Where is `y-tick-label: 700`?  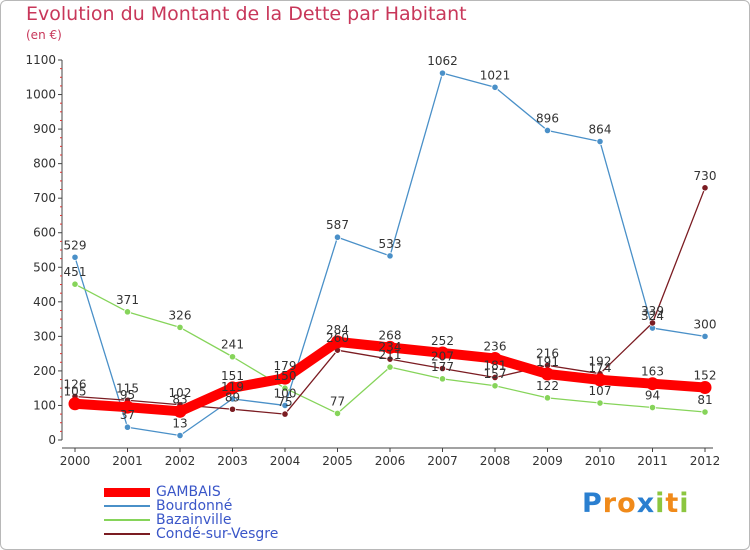 y-tick-label: 700 is located at coordinates (44, 198).